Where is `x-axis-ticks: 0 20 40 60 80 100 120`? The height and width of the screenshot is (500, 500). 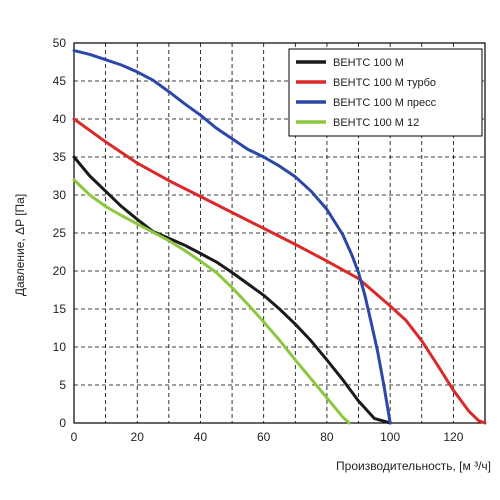
x-axis-ticks: 0 20 40 60 80 100 120 is located at coordinates (267, 437).